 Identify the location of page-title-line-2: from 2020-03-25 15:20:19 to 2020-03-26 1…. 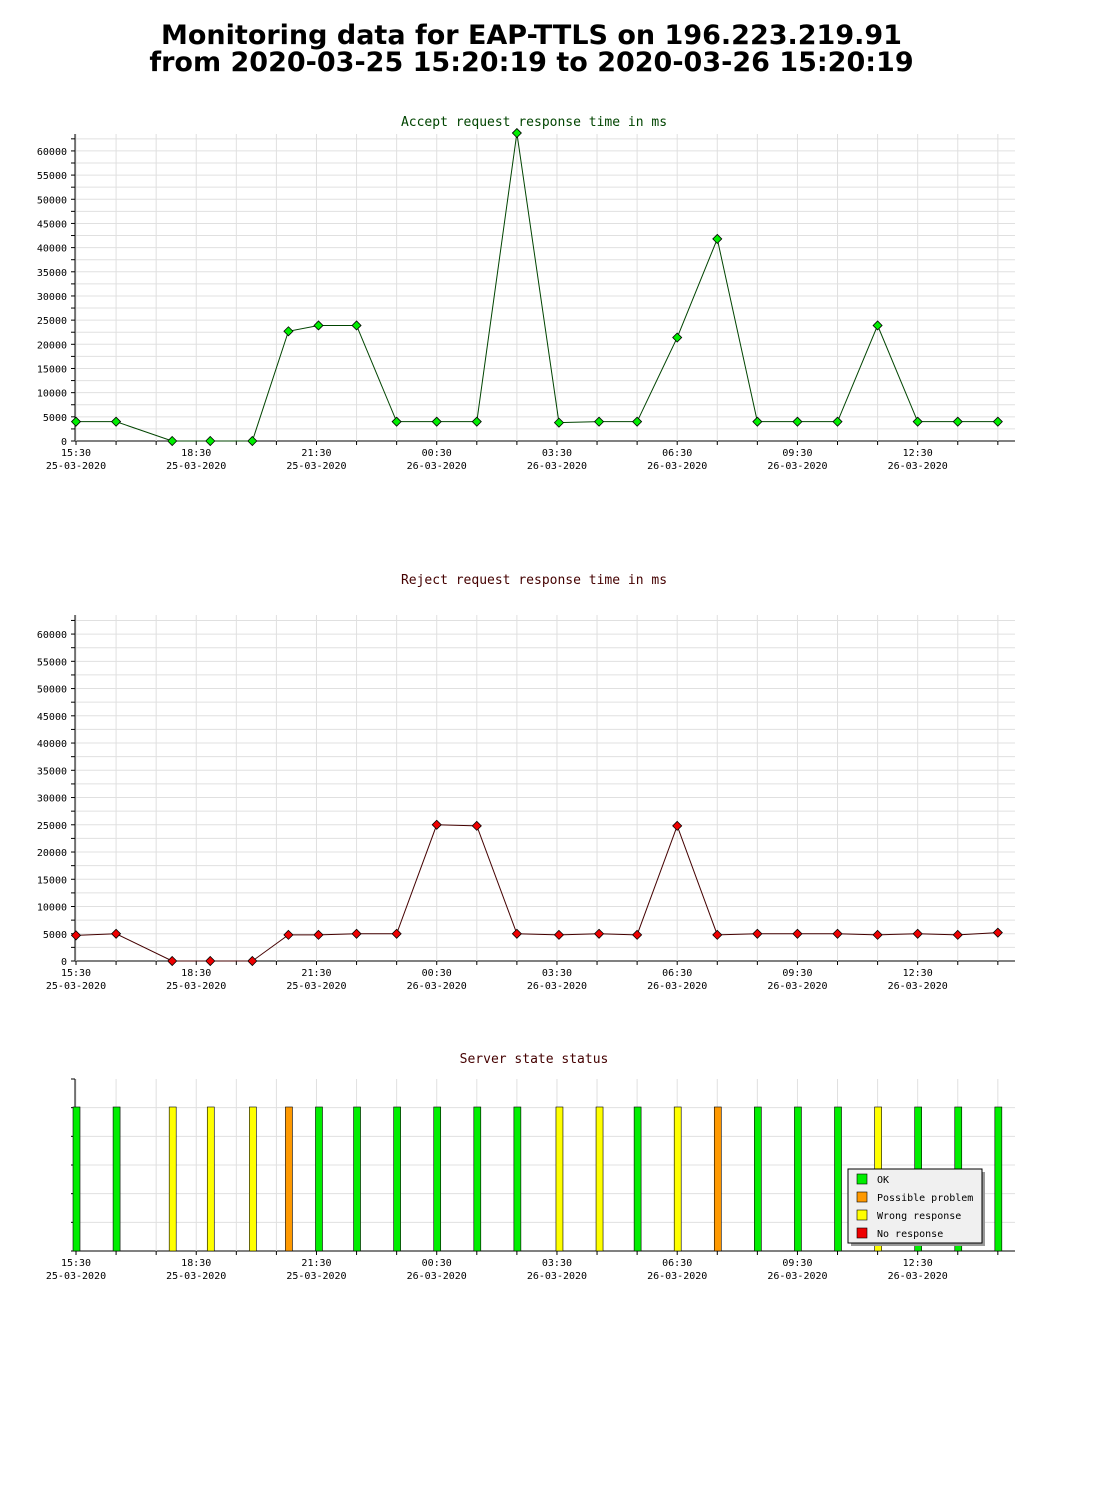
(531, 62).